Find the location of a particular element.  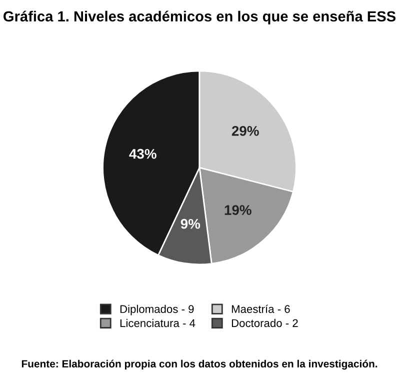

legend-label: Licenciatura - 4 is located at coordinates (158, 323).